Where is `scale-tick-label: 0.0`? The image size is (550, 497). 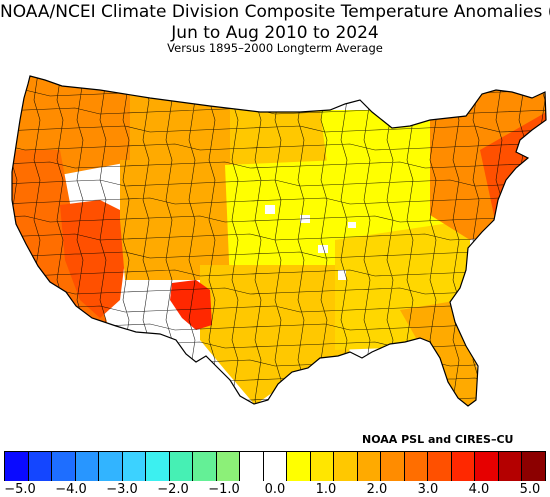
scale-tick-label: 0.0 is located at coordinates (275, 489).